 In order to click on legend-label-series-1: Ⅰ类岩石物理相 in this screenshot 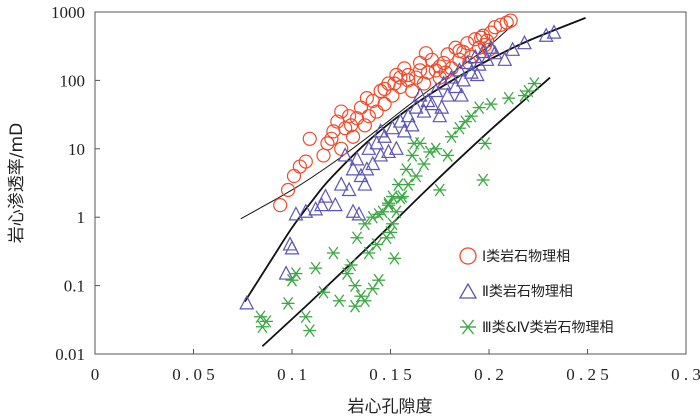, I will do `click(526, 257)`.